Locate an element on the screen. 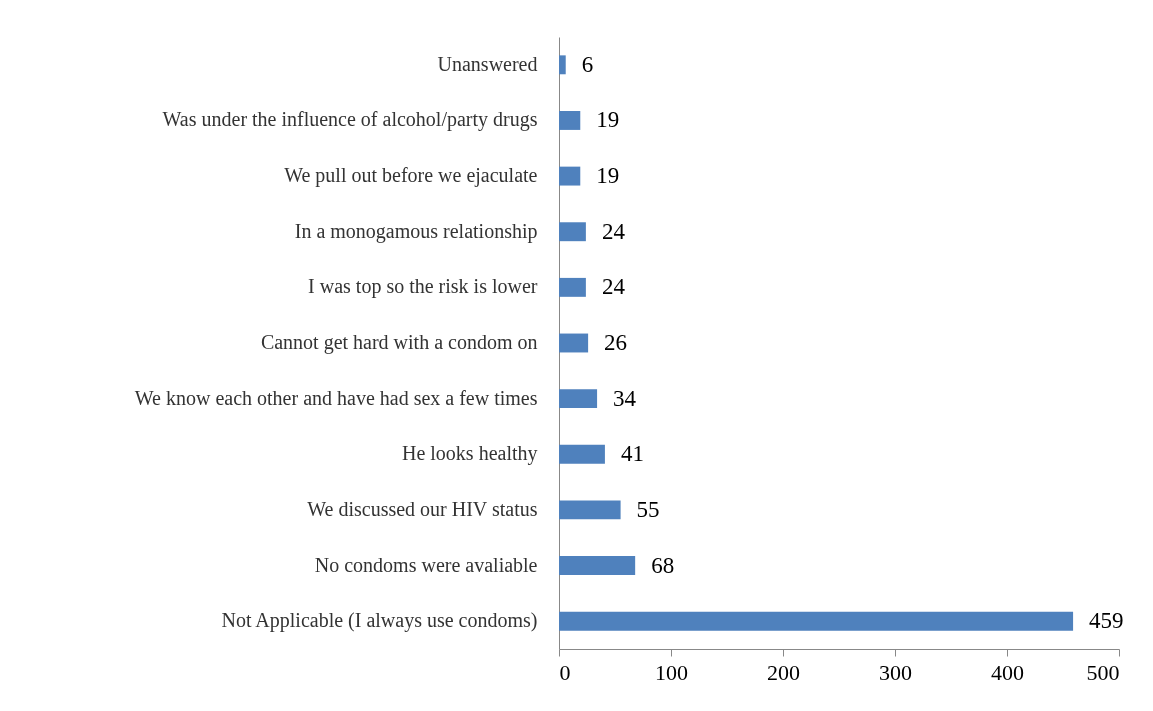 The height and width of the screenshot is (711, 1153). y-tick-label: Unanswered is located at coordinates (487, 63).